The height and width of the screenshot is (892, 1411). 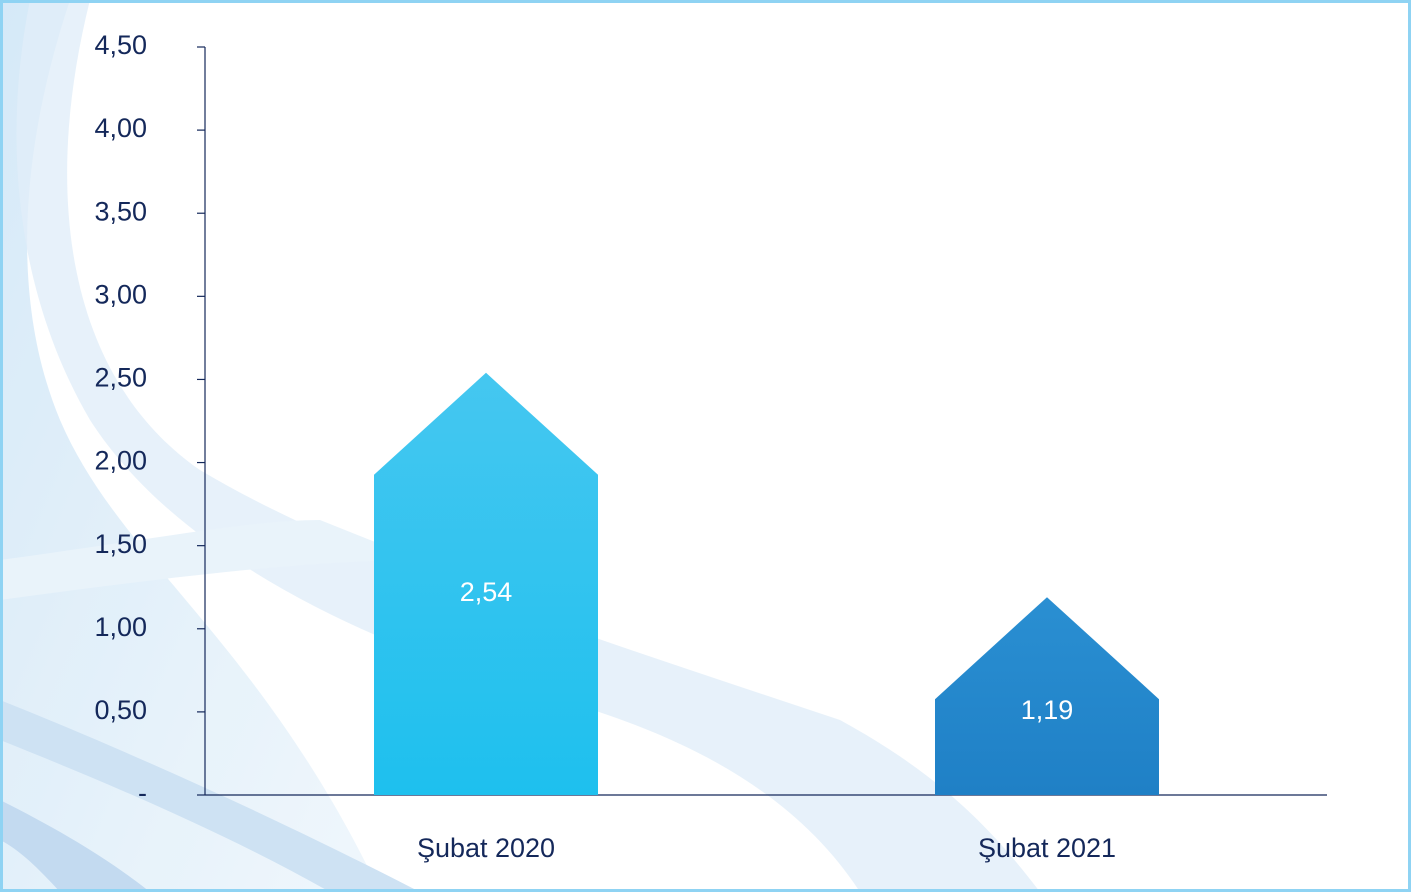 I want to click on y-tick-label: 2,00, so click(x=120, y=461).